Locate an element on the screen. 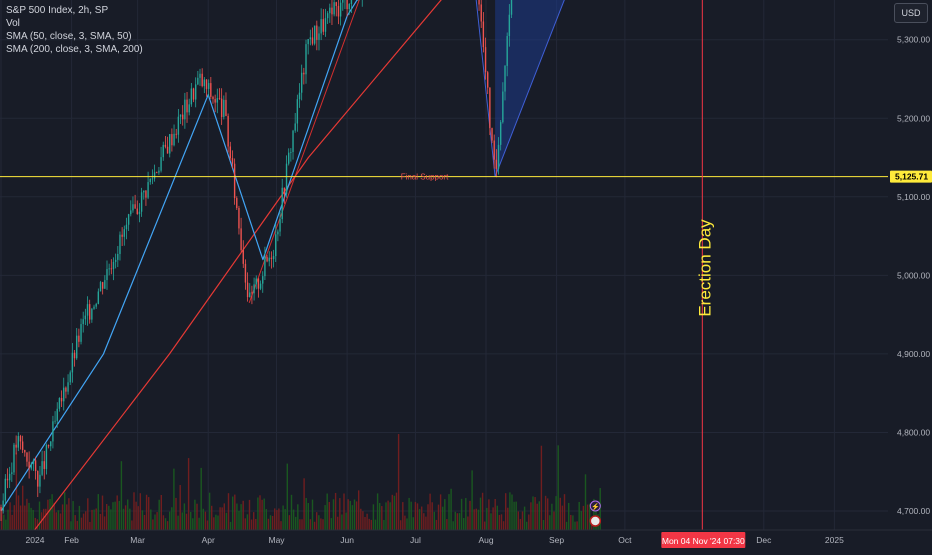 This screenshot has height=555, width=932. legend-sma200: SMA (200, close, 3, SMA, 200) is located at coordinates (74, 49).